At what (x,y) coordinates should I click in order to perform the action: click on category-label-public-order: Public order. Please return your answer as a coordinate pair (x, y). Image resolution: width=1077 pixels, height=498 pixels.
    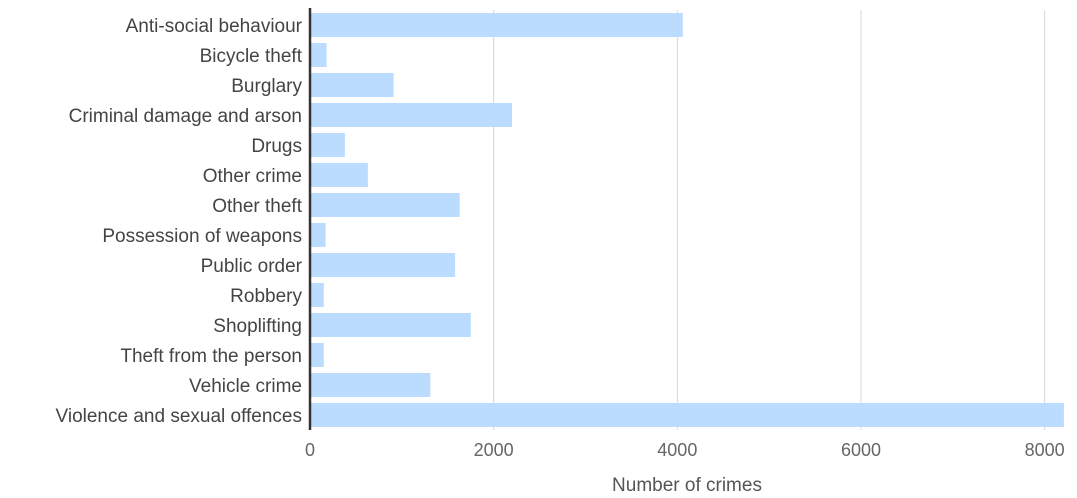
    Looking at the image, I should click on (252, 266).